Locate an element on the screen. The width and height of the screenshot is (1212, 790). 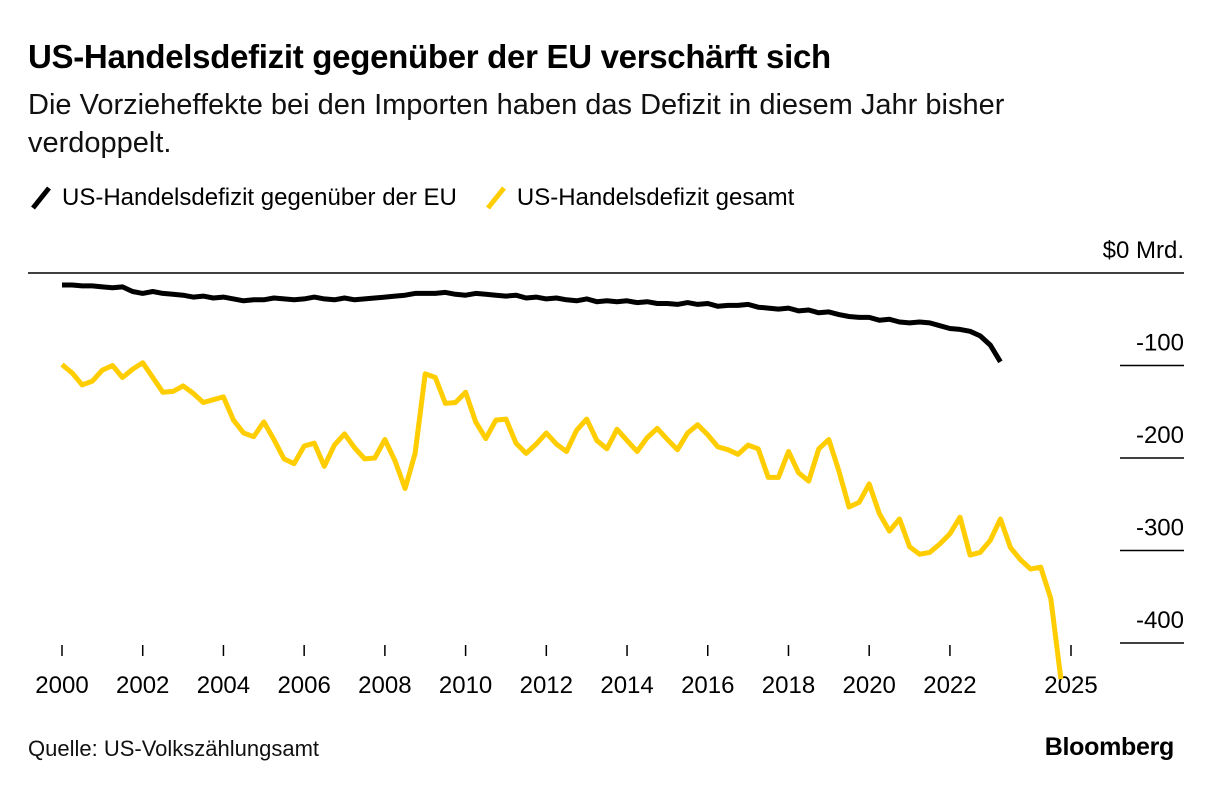
legend-item-eu: US-Handelsdefizit gegenüber der EU is located at coordinates (243, 198).